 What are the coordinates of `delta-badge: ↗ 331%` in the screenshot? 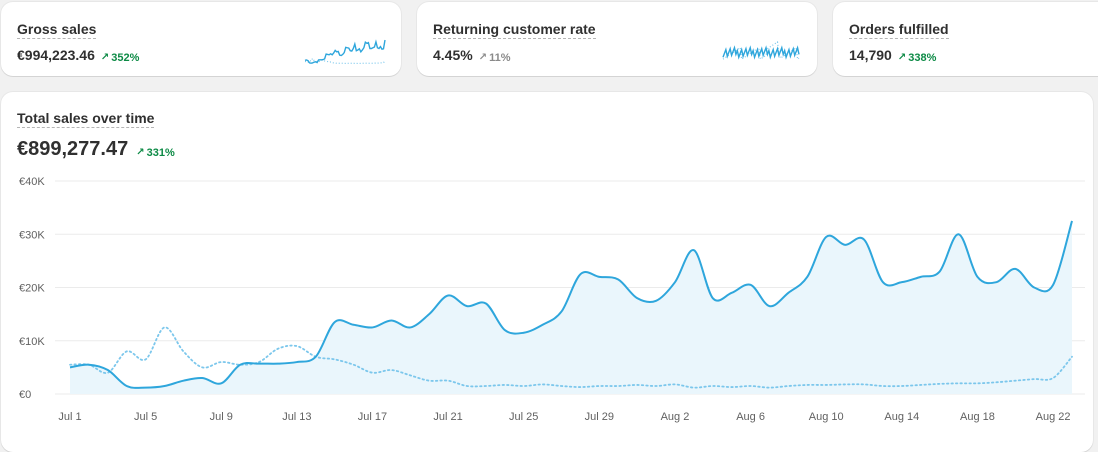 It's located at (155, 152).